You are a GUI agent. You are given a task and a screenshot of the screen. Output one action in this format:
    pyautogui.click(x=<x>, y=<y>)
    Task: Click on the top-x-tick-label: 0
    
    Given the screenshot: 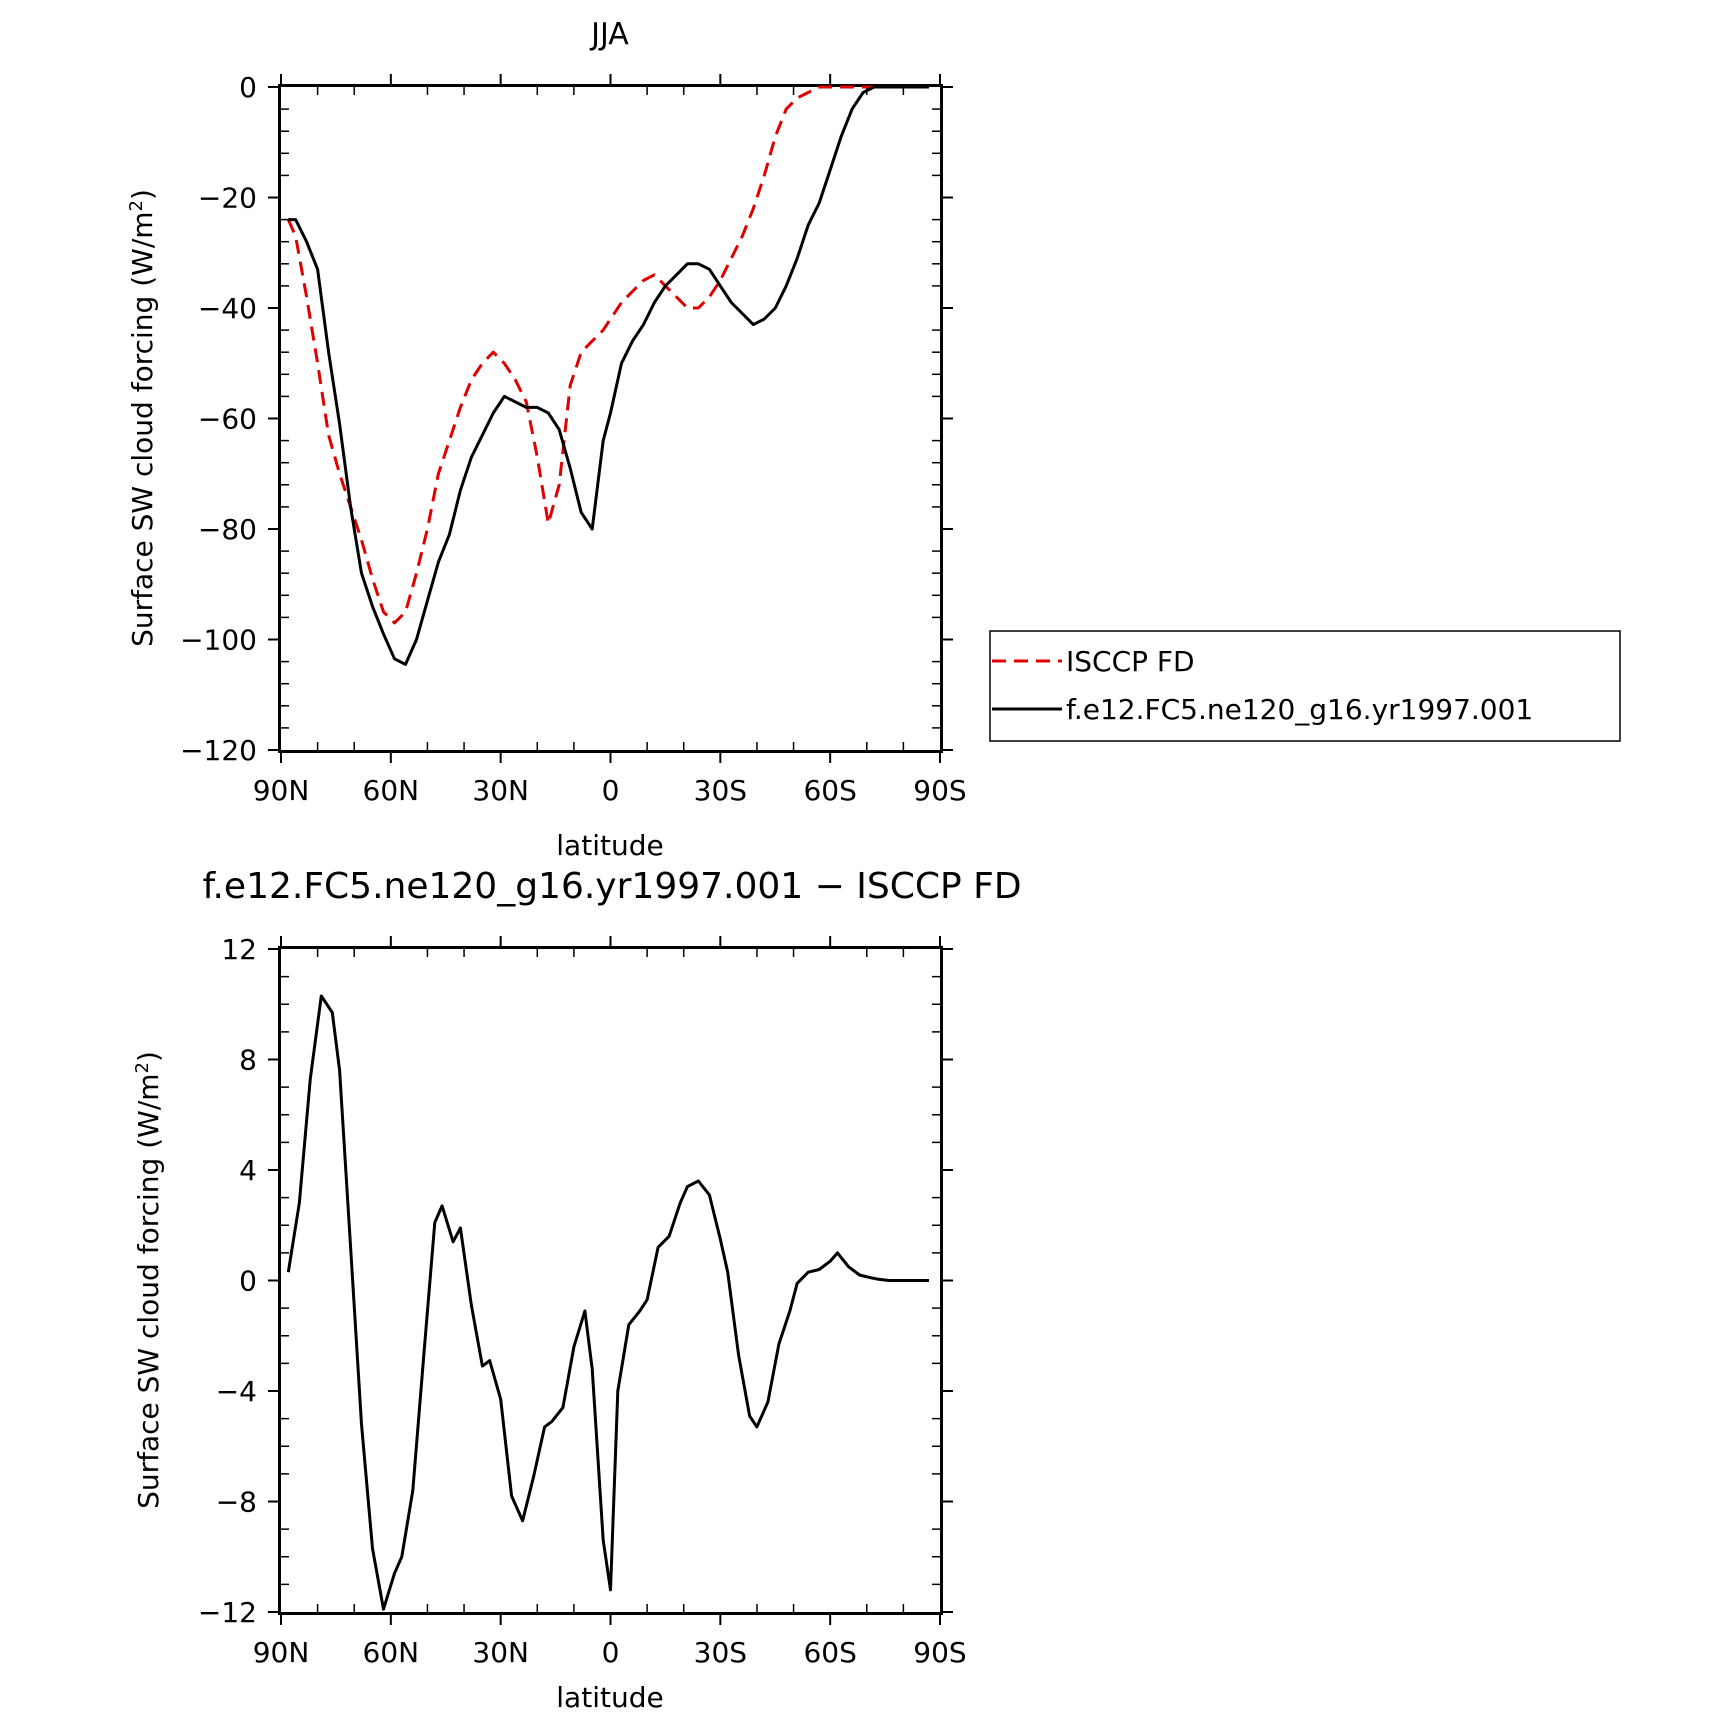 What is the action you would take?
    pyautogui.click(x=611, y=790)
    